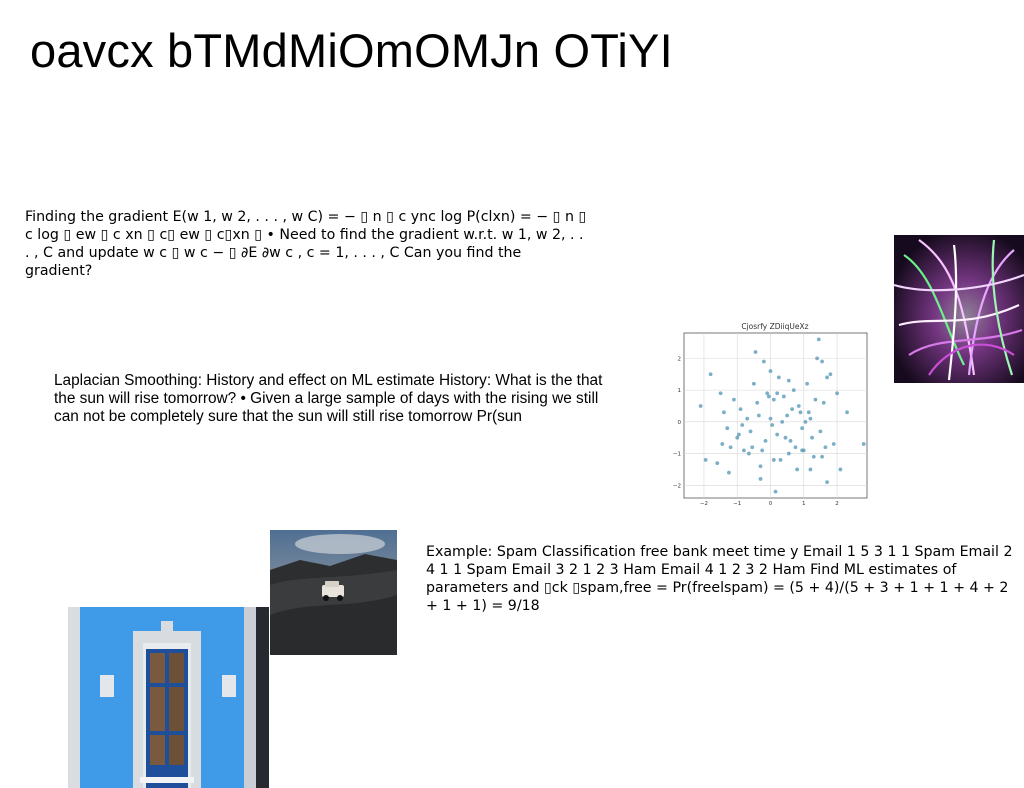 This screenshot has height=788, width=1024. What do you see at coordinates (771, 504) in the screenshot?
I see `x-tick-label: 0` at bounding box center [771, 504].